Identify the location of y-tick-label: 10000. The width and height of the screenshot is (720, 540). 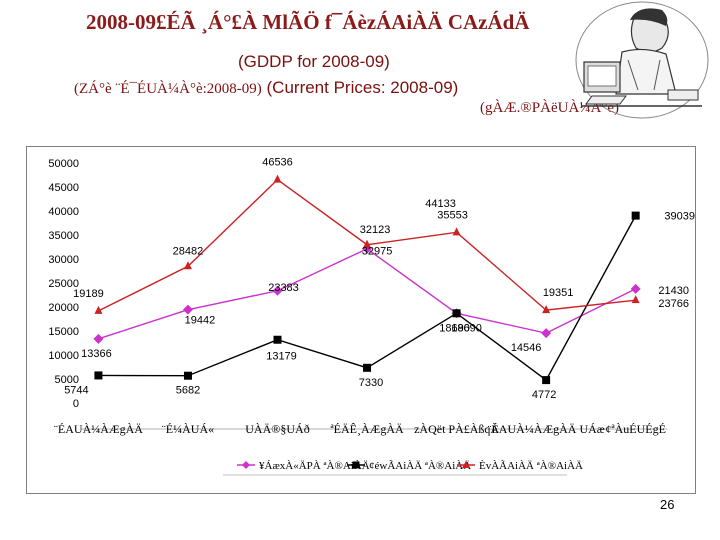
(63, 356).